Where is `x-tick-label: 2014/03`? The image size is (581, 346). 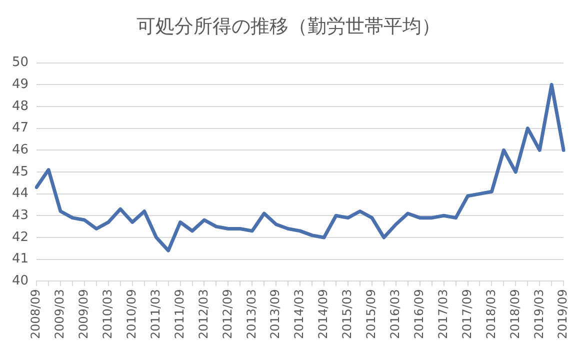 x-tick-label: 2014/03 is located at coordinates (299, 314).